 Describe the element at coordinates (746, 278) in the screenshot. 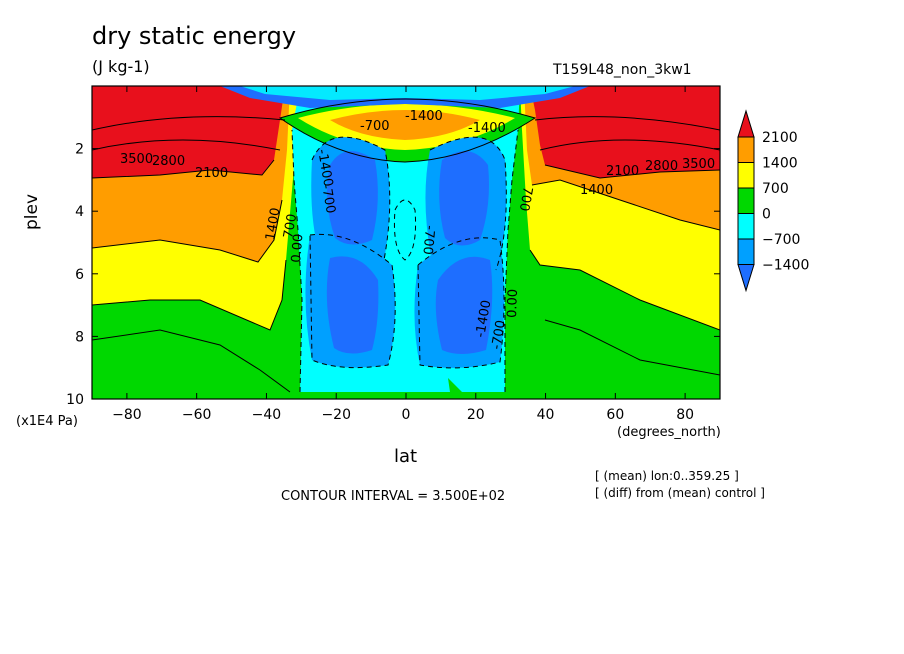

I see `colorbar-bottom-arrow` at that location.